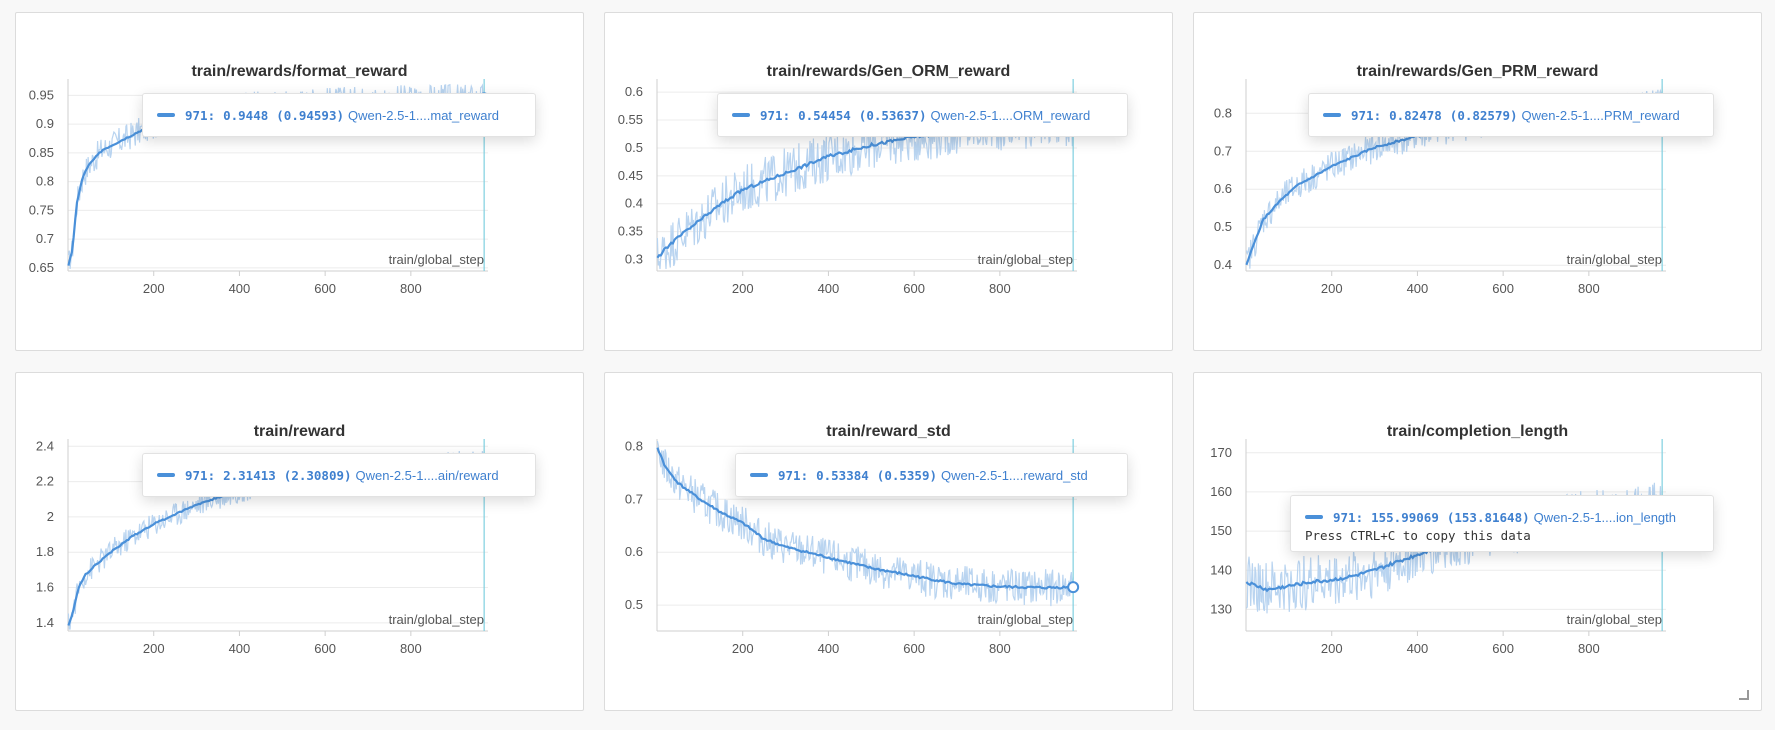 The height and width of the screenshot is (730, 1775). What do you see at coordinates (45, 587) in the screenshot?
I see `y-tick-label: 1.6` at bounding box center [45, 587].